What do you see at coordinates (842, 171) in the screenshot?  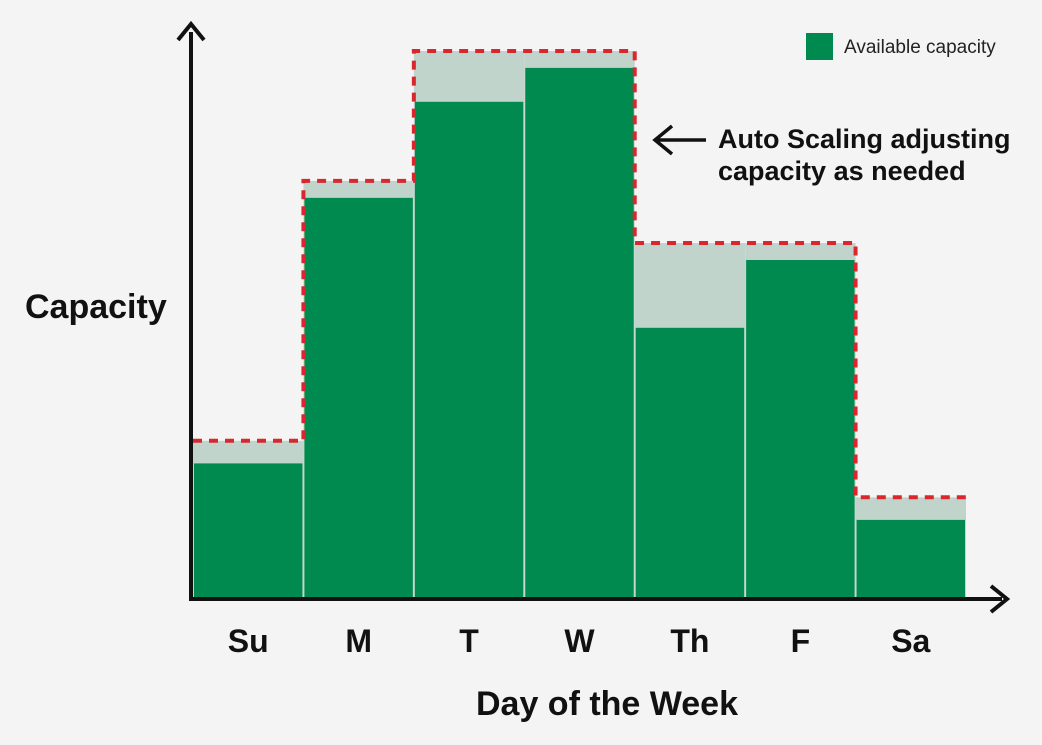 I see `annotation-line-2: capacity as needed` at bounding box center [842, 171].